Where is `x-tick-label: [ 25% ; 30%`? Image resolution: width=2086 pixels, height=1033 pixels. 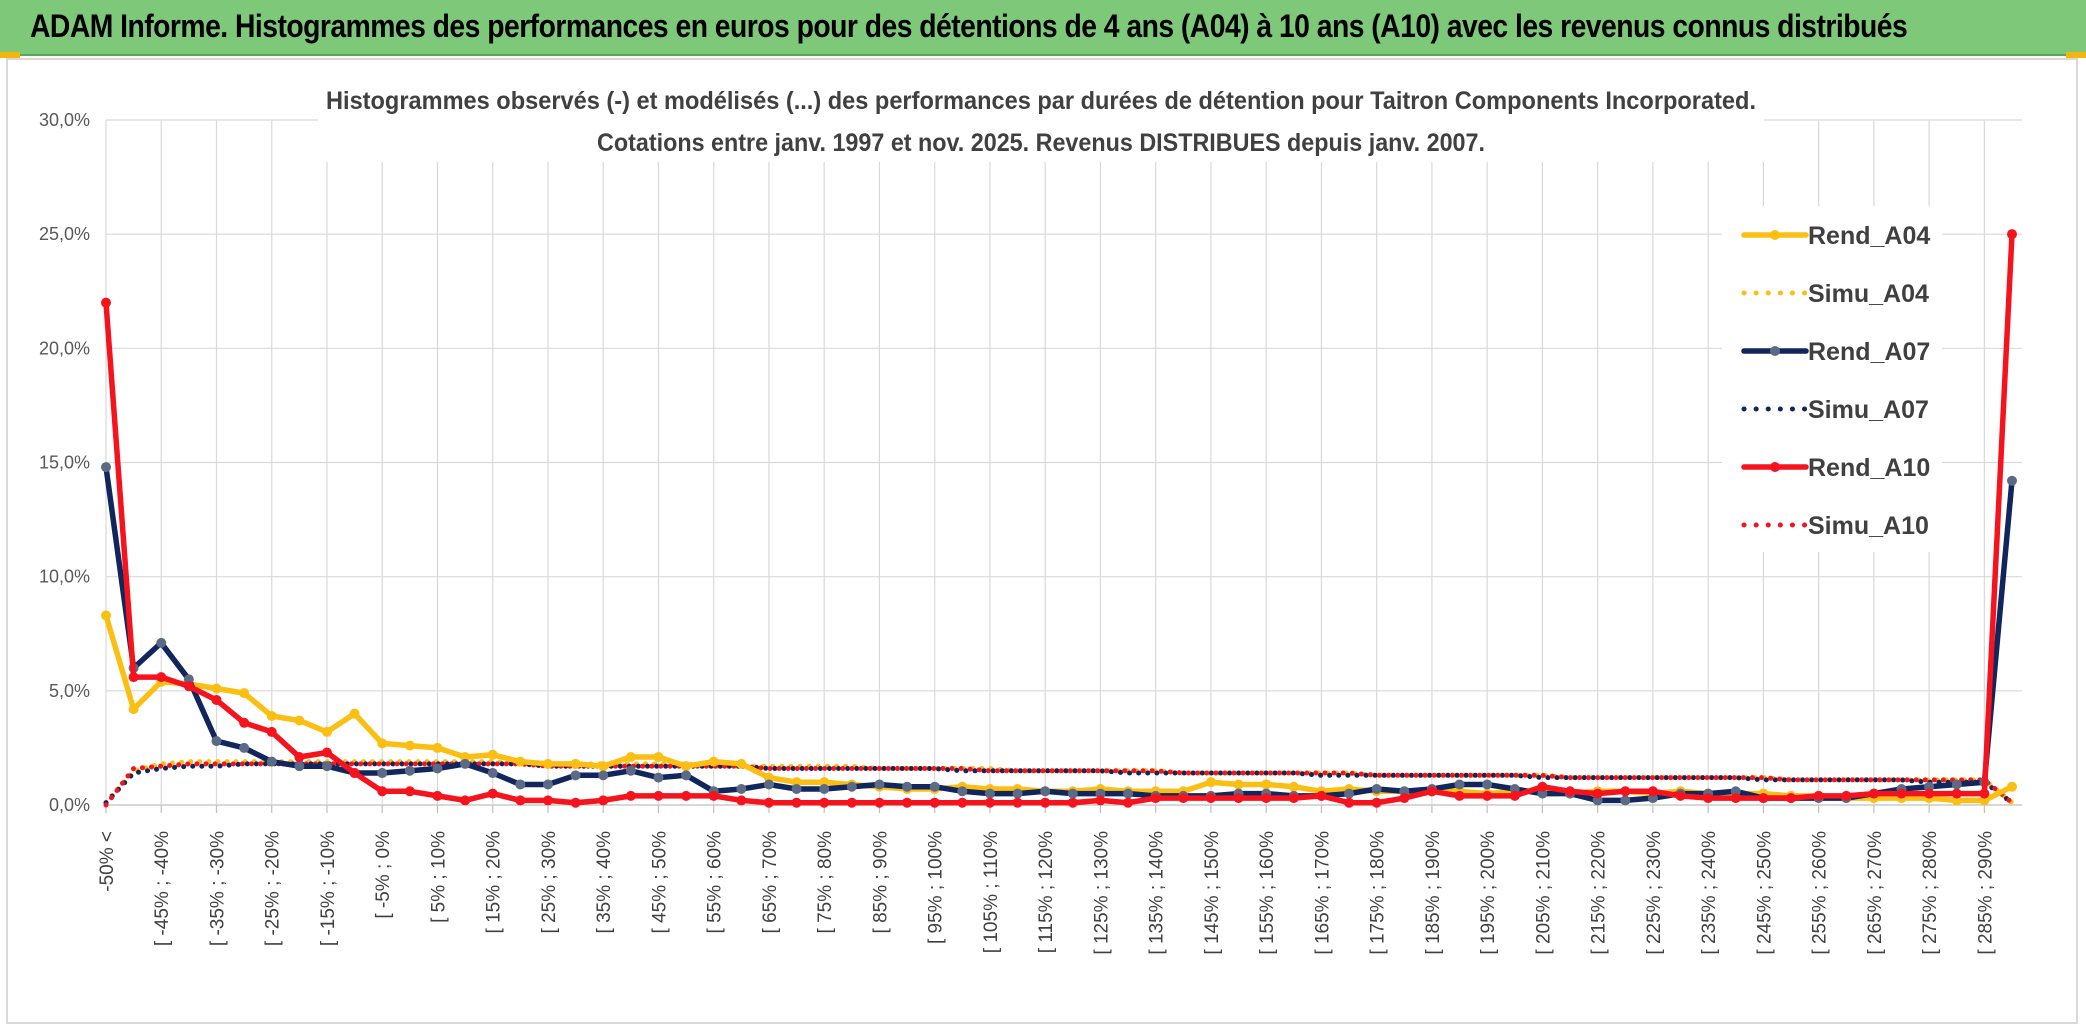
x-tick-label: [ 25% ; 30% is located at coordinates (549, 882).